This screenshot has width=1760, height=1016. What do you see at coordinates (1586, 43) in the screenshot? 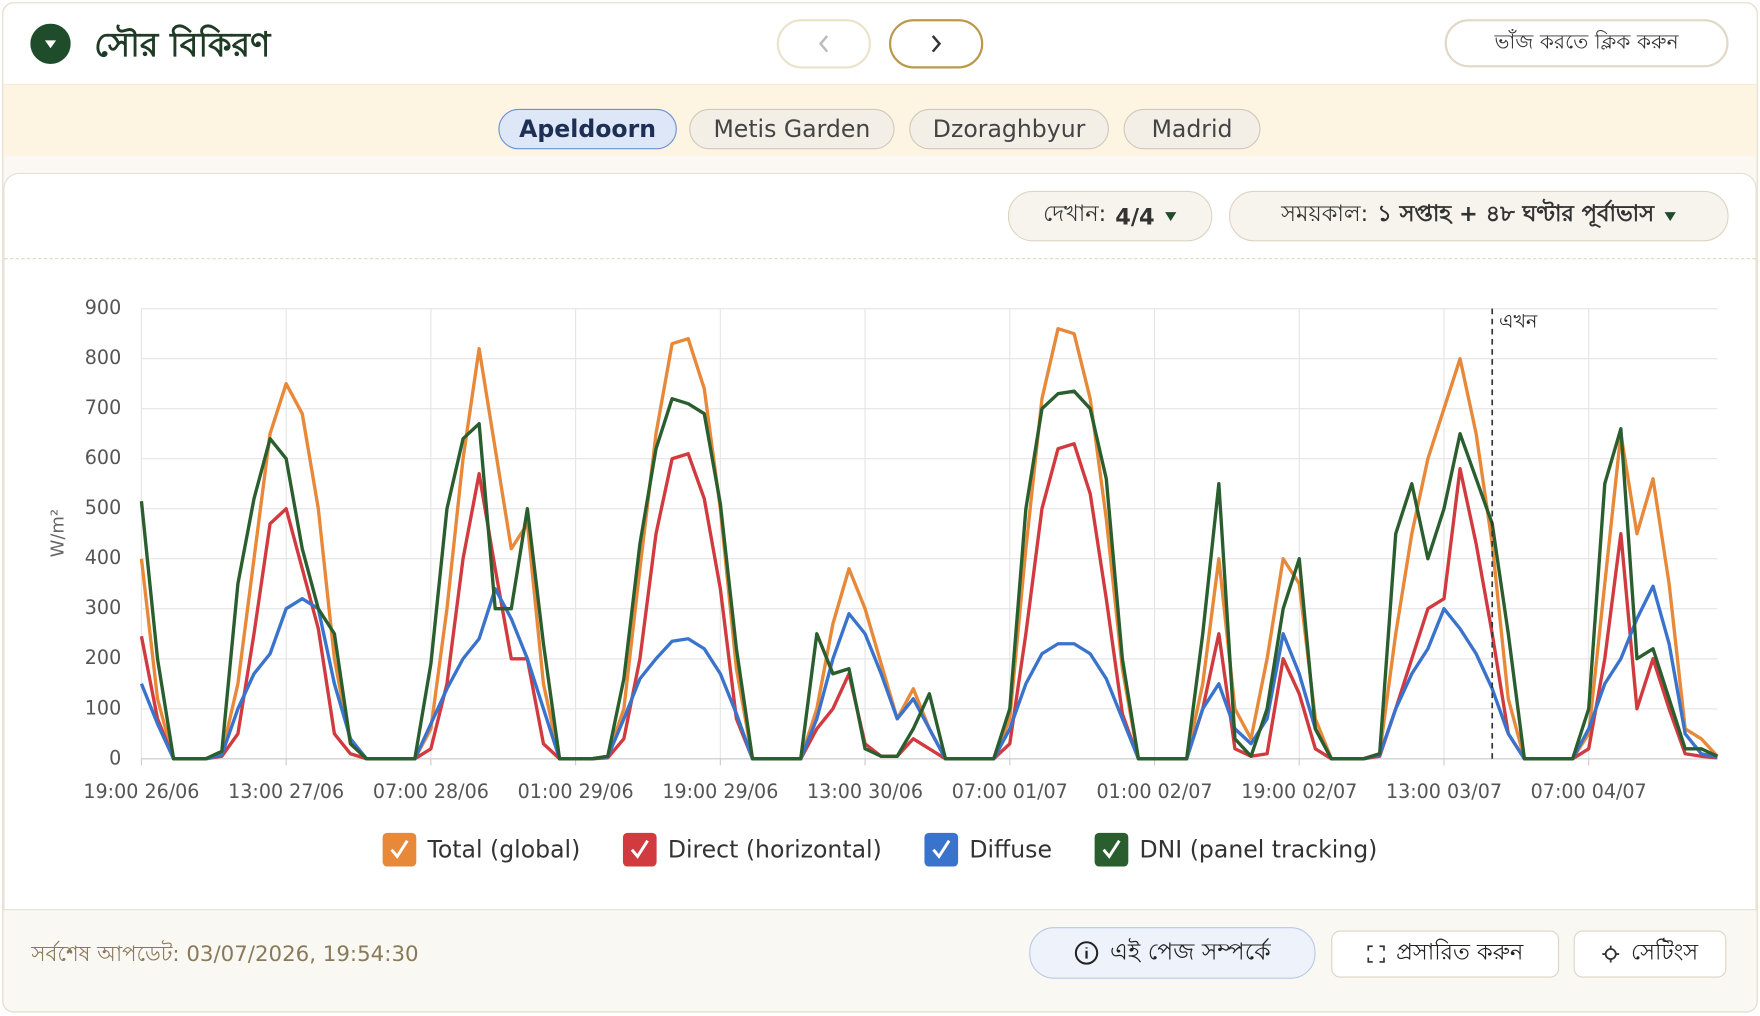
I see `collapse-button: ভাঁজ করতে ক্লিক করুন` at bounding box center [1586, 43].